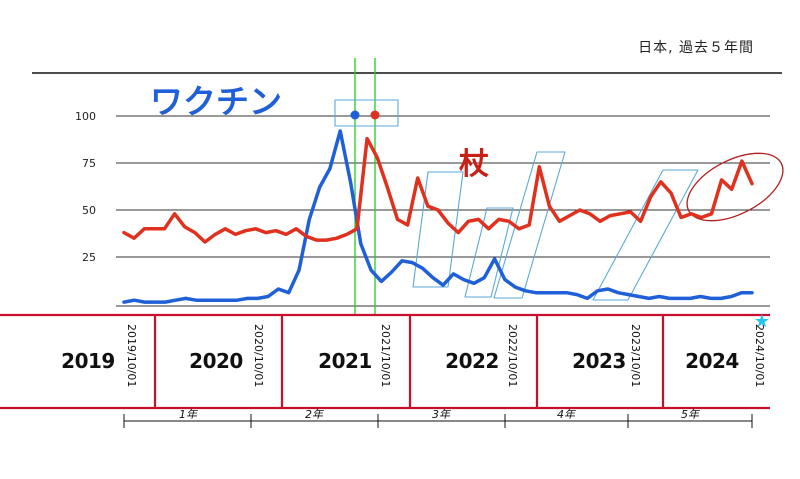  What do you see at coordinates (89, 210) in the screenshot?
I see `y-tick-label: 50` at bounding box center [89, 210].